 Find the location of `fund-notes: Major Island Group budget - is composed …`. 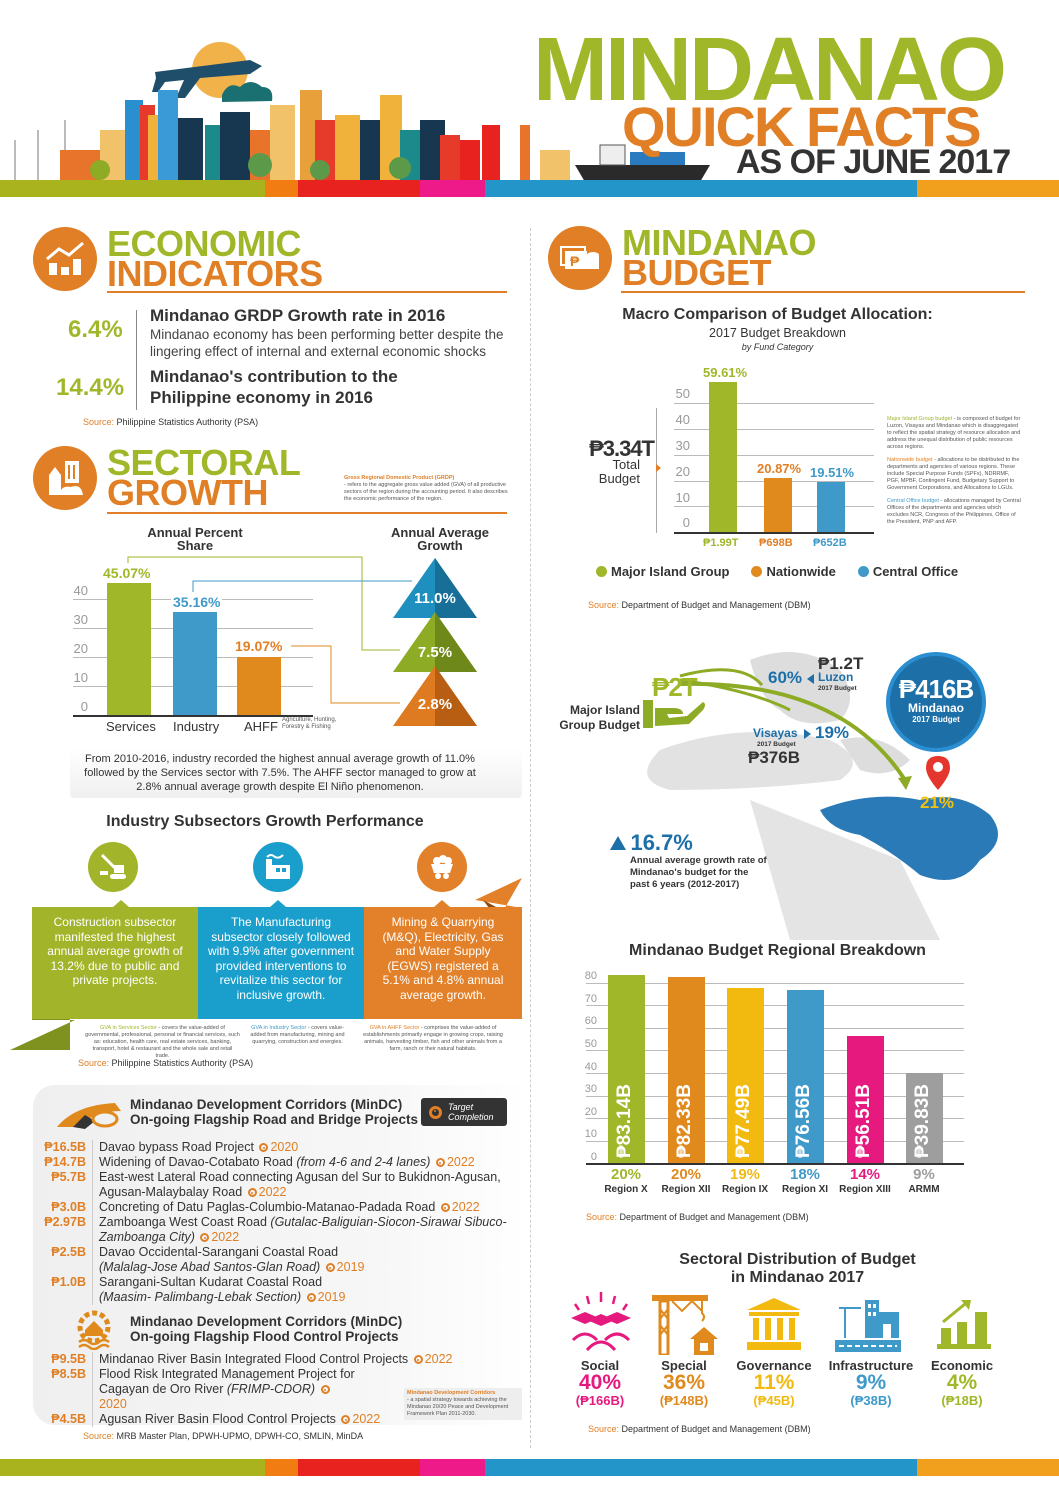

fund-notes: Major Island Group budget - is composed … is located at coordinates (954, 470).